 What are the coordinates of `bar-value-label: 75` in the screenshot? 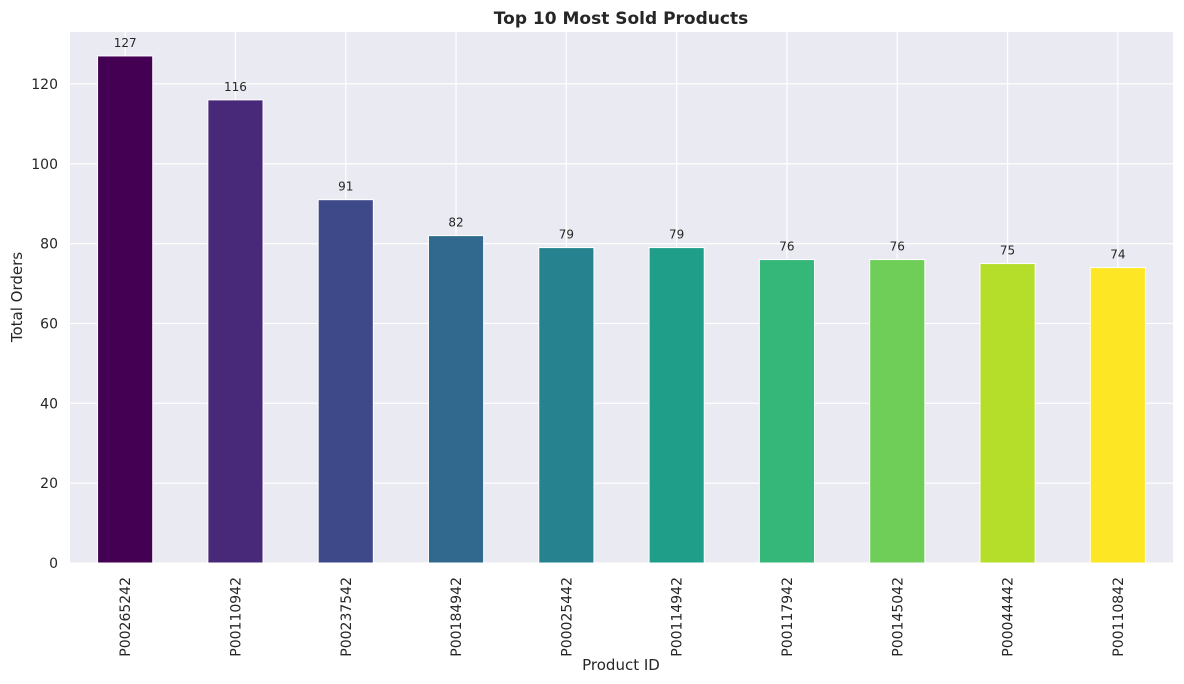 It's located at (1007, 251).